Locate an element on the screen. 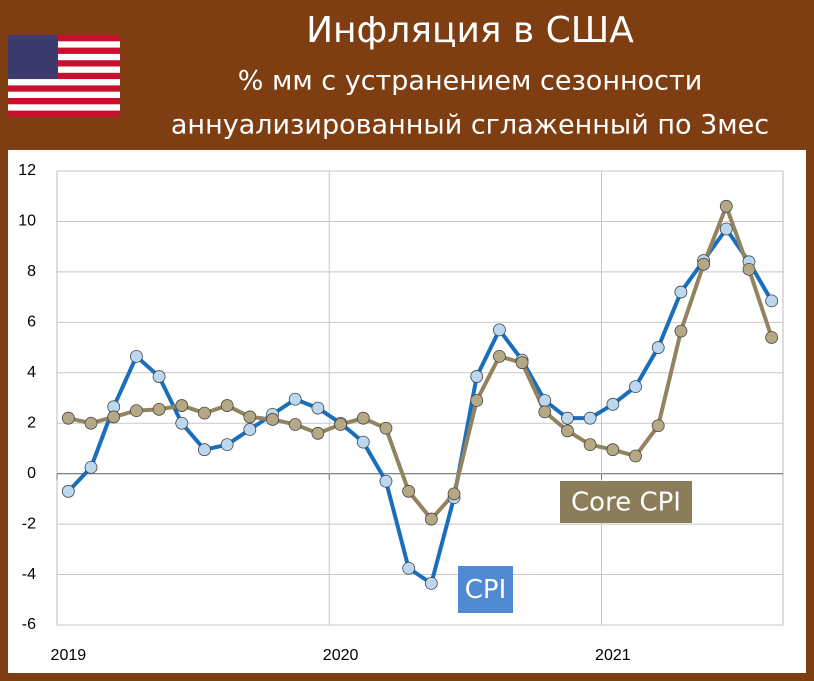 This screenshot has height=681, width=814. legend-label: Core CPI is located at coordinates (626, 503).